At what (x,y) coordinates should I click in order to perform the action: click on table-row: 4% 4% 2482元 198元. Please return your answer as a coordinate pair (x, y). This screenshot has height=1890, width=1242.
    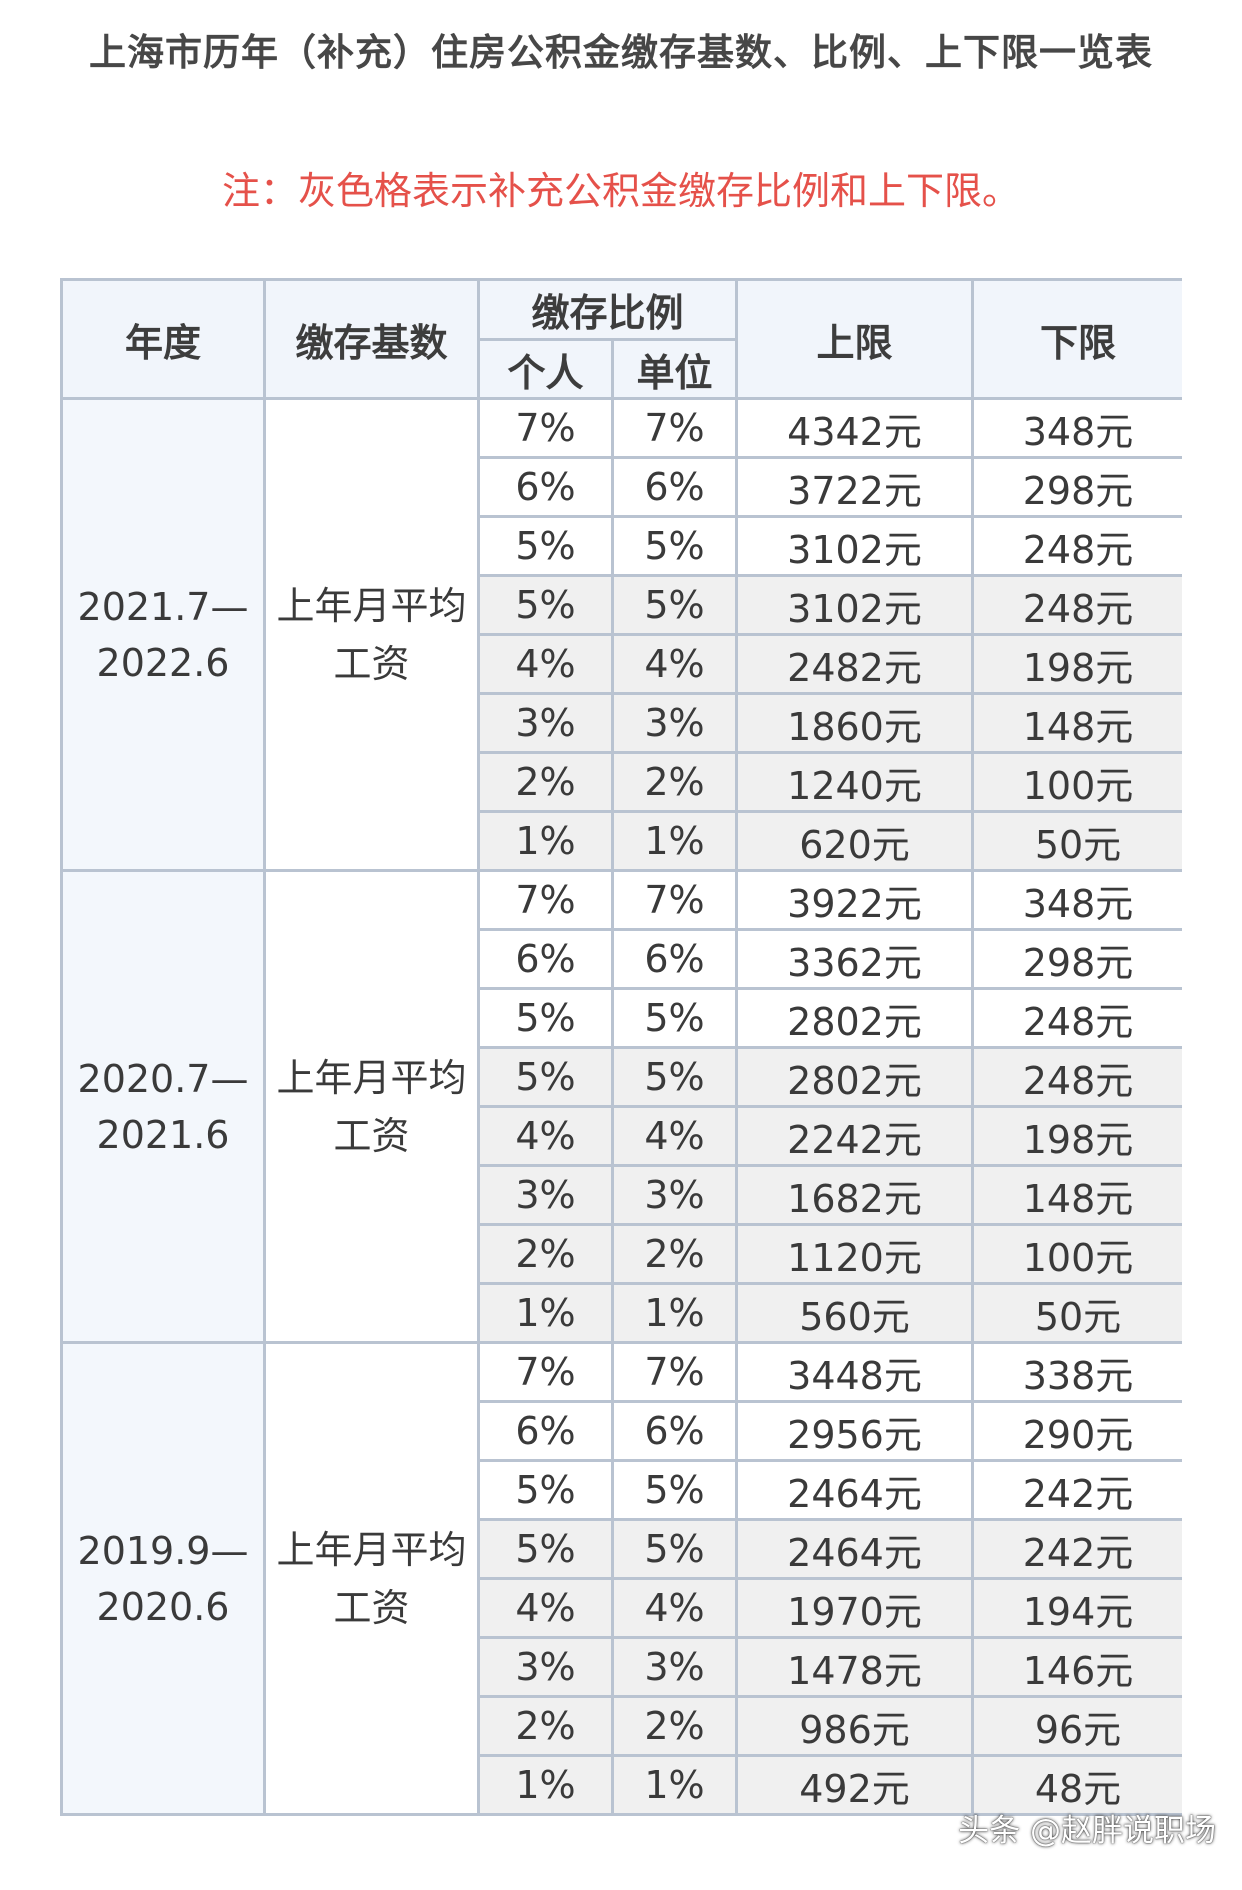
    Looking at the image, I should click on (622, 664).